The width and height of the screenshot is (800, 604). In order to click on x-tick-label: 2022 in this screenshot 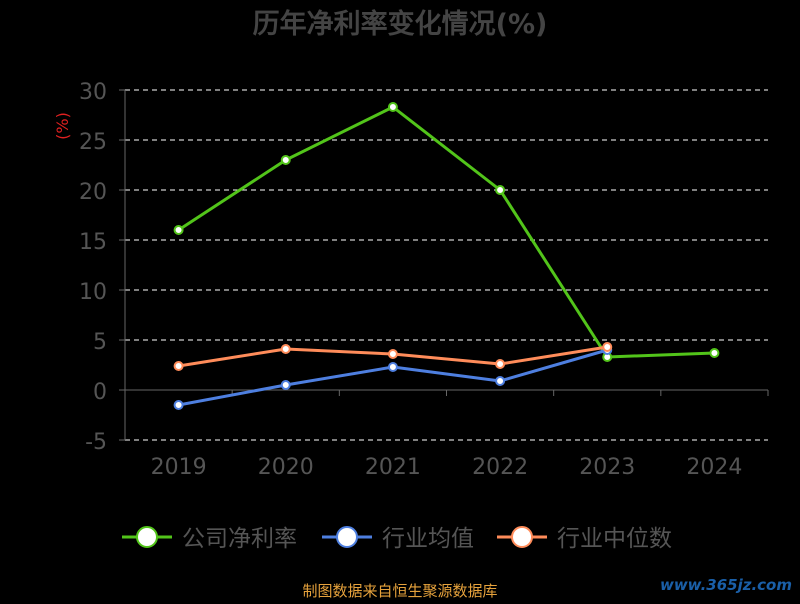, I will do `click(500, 467)`.